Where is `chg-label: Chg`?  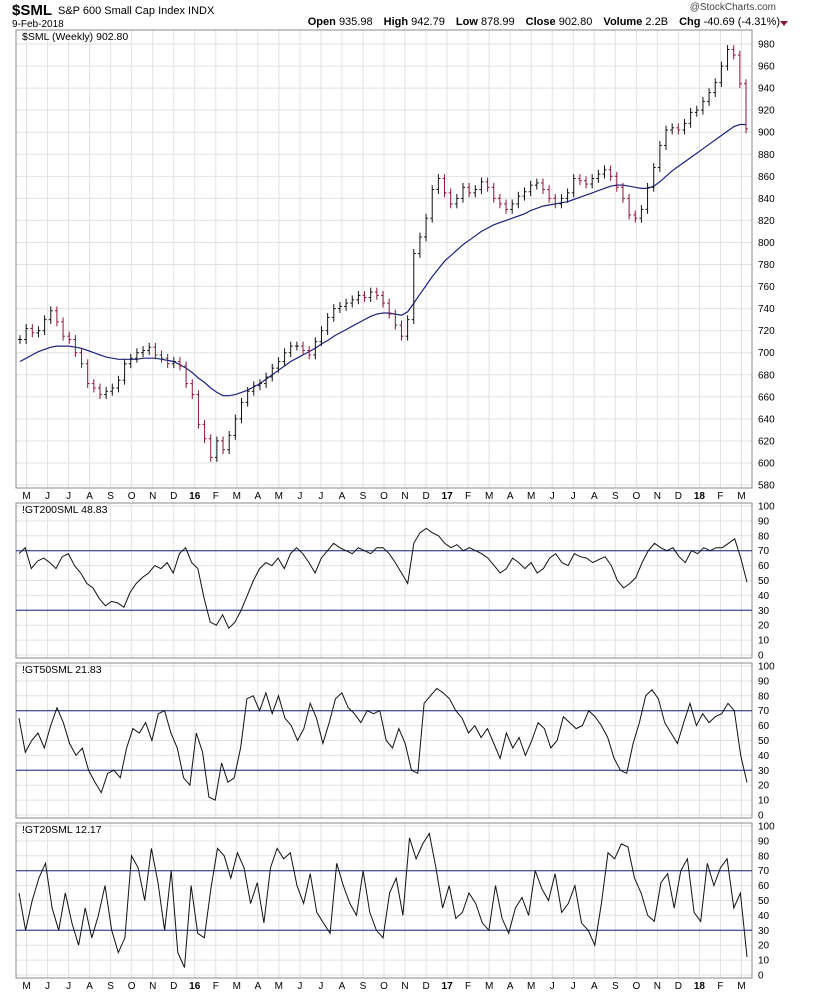 chg-label: Chg is located at coordinates (690, 22).